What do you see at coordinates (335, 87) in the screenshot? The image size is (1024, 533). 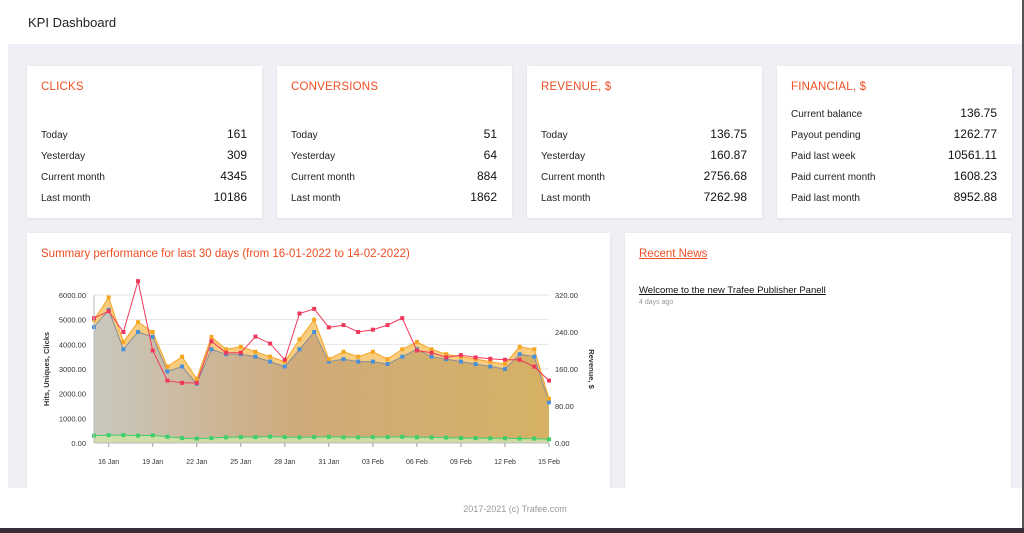 I see `card-title: CONVERSIONS` at bounding box center [335, 87].